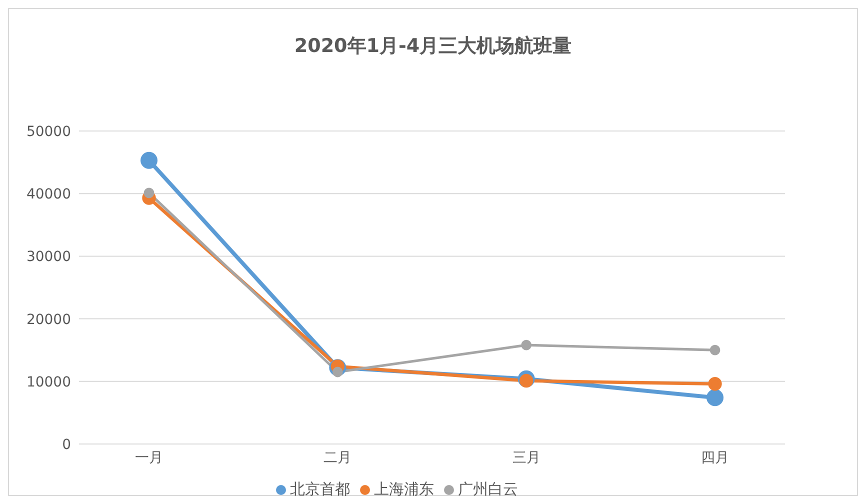 This screenshot has height=504, width=866. I want to click on x-tick-label: 一月, so click(149, 458).